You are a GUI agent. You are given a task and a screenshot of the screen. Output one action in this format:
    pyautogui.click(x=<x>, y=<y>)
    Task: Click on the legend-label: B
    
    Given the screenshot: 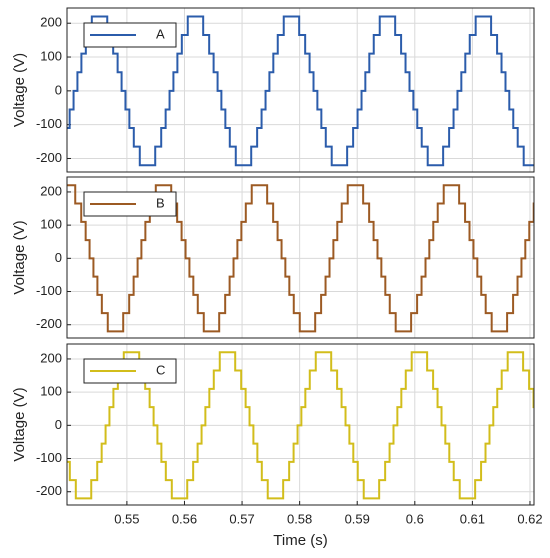 What is the action you would take?
    pyautogui.click(x=160, y=202)
    